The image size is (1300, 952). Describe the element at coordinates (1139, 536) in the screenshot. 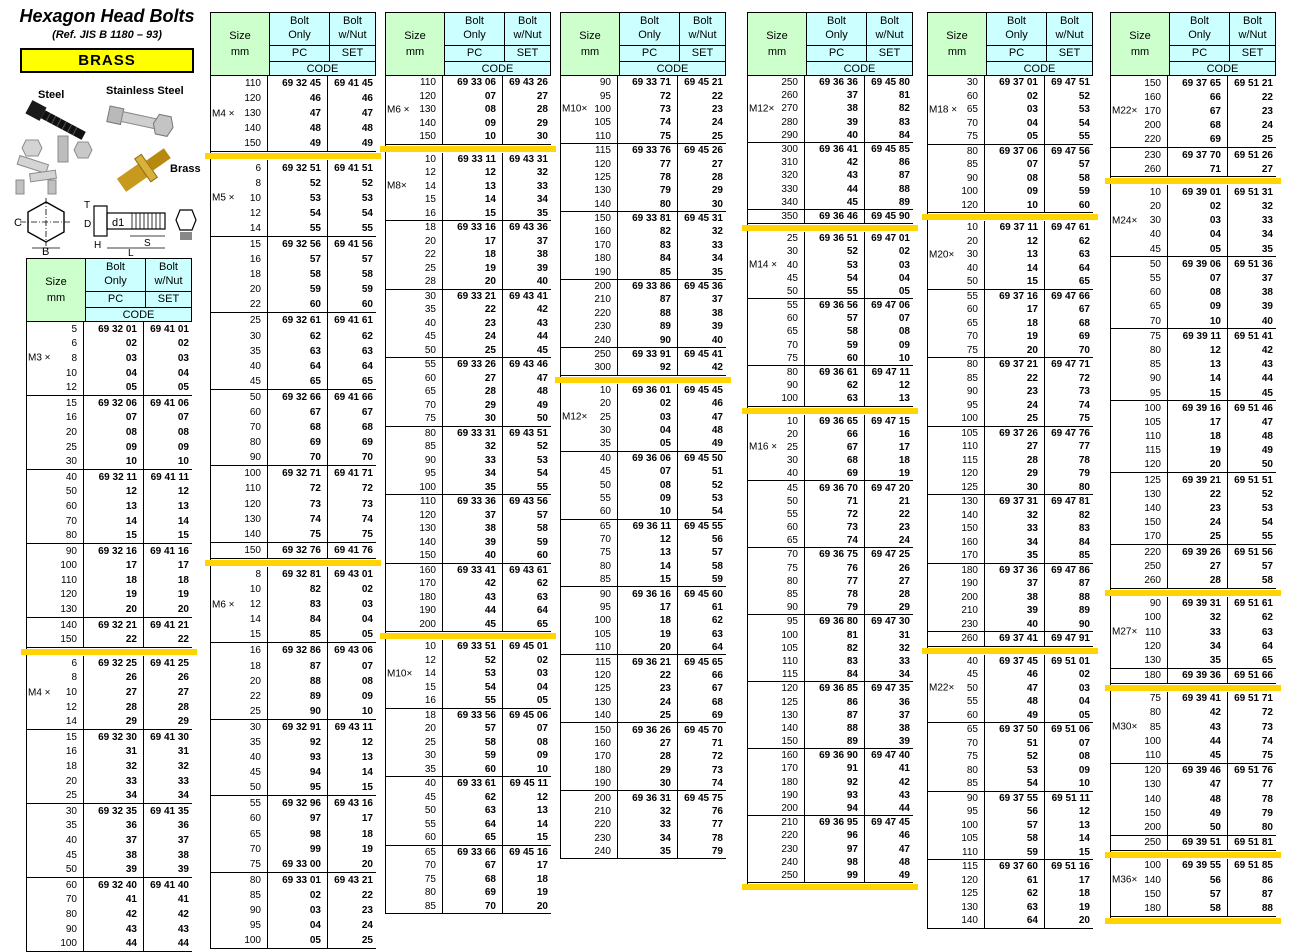

I see `size-cell: 170` at that location.